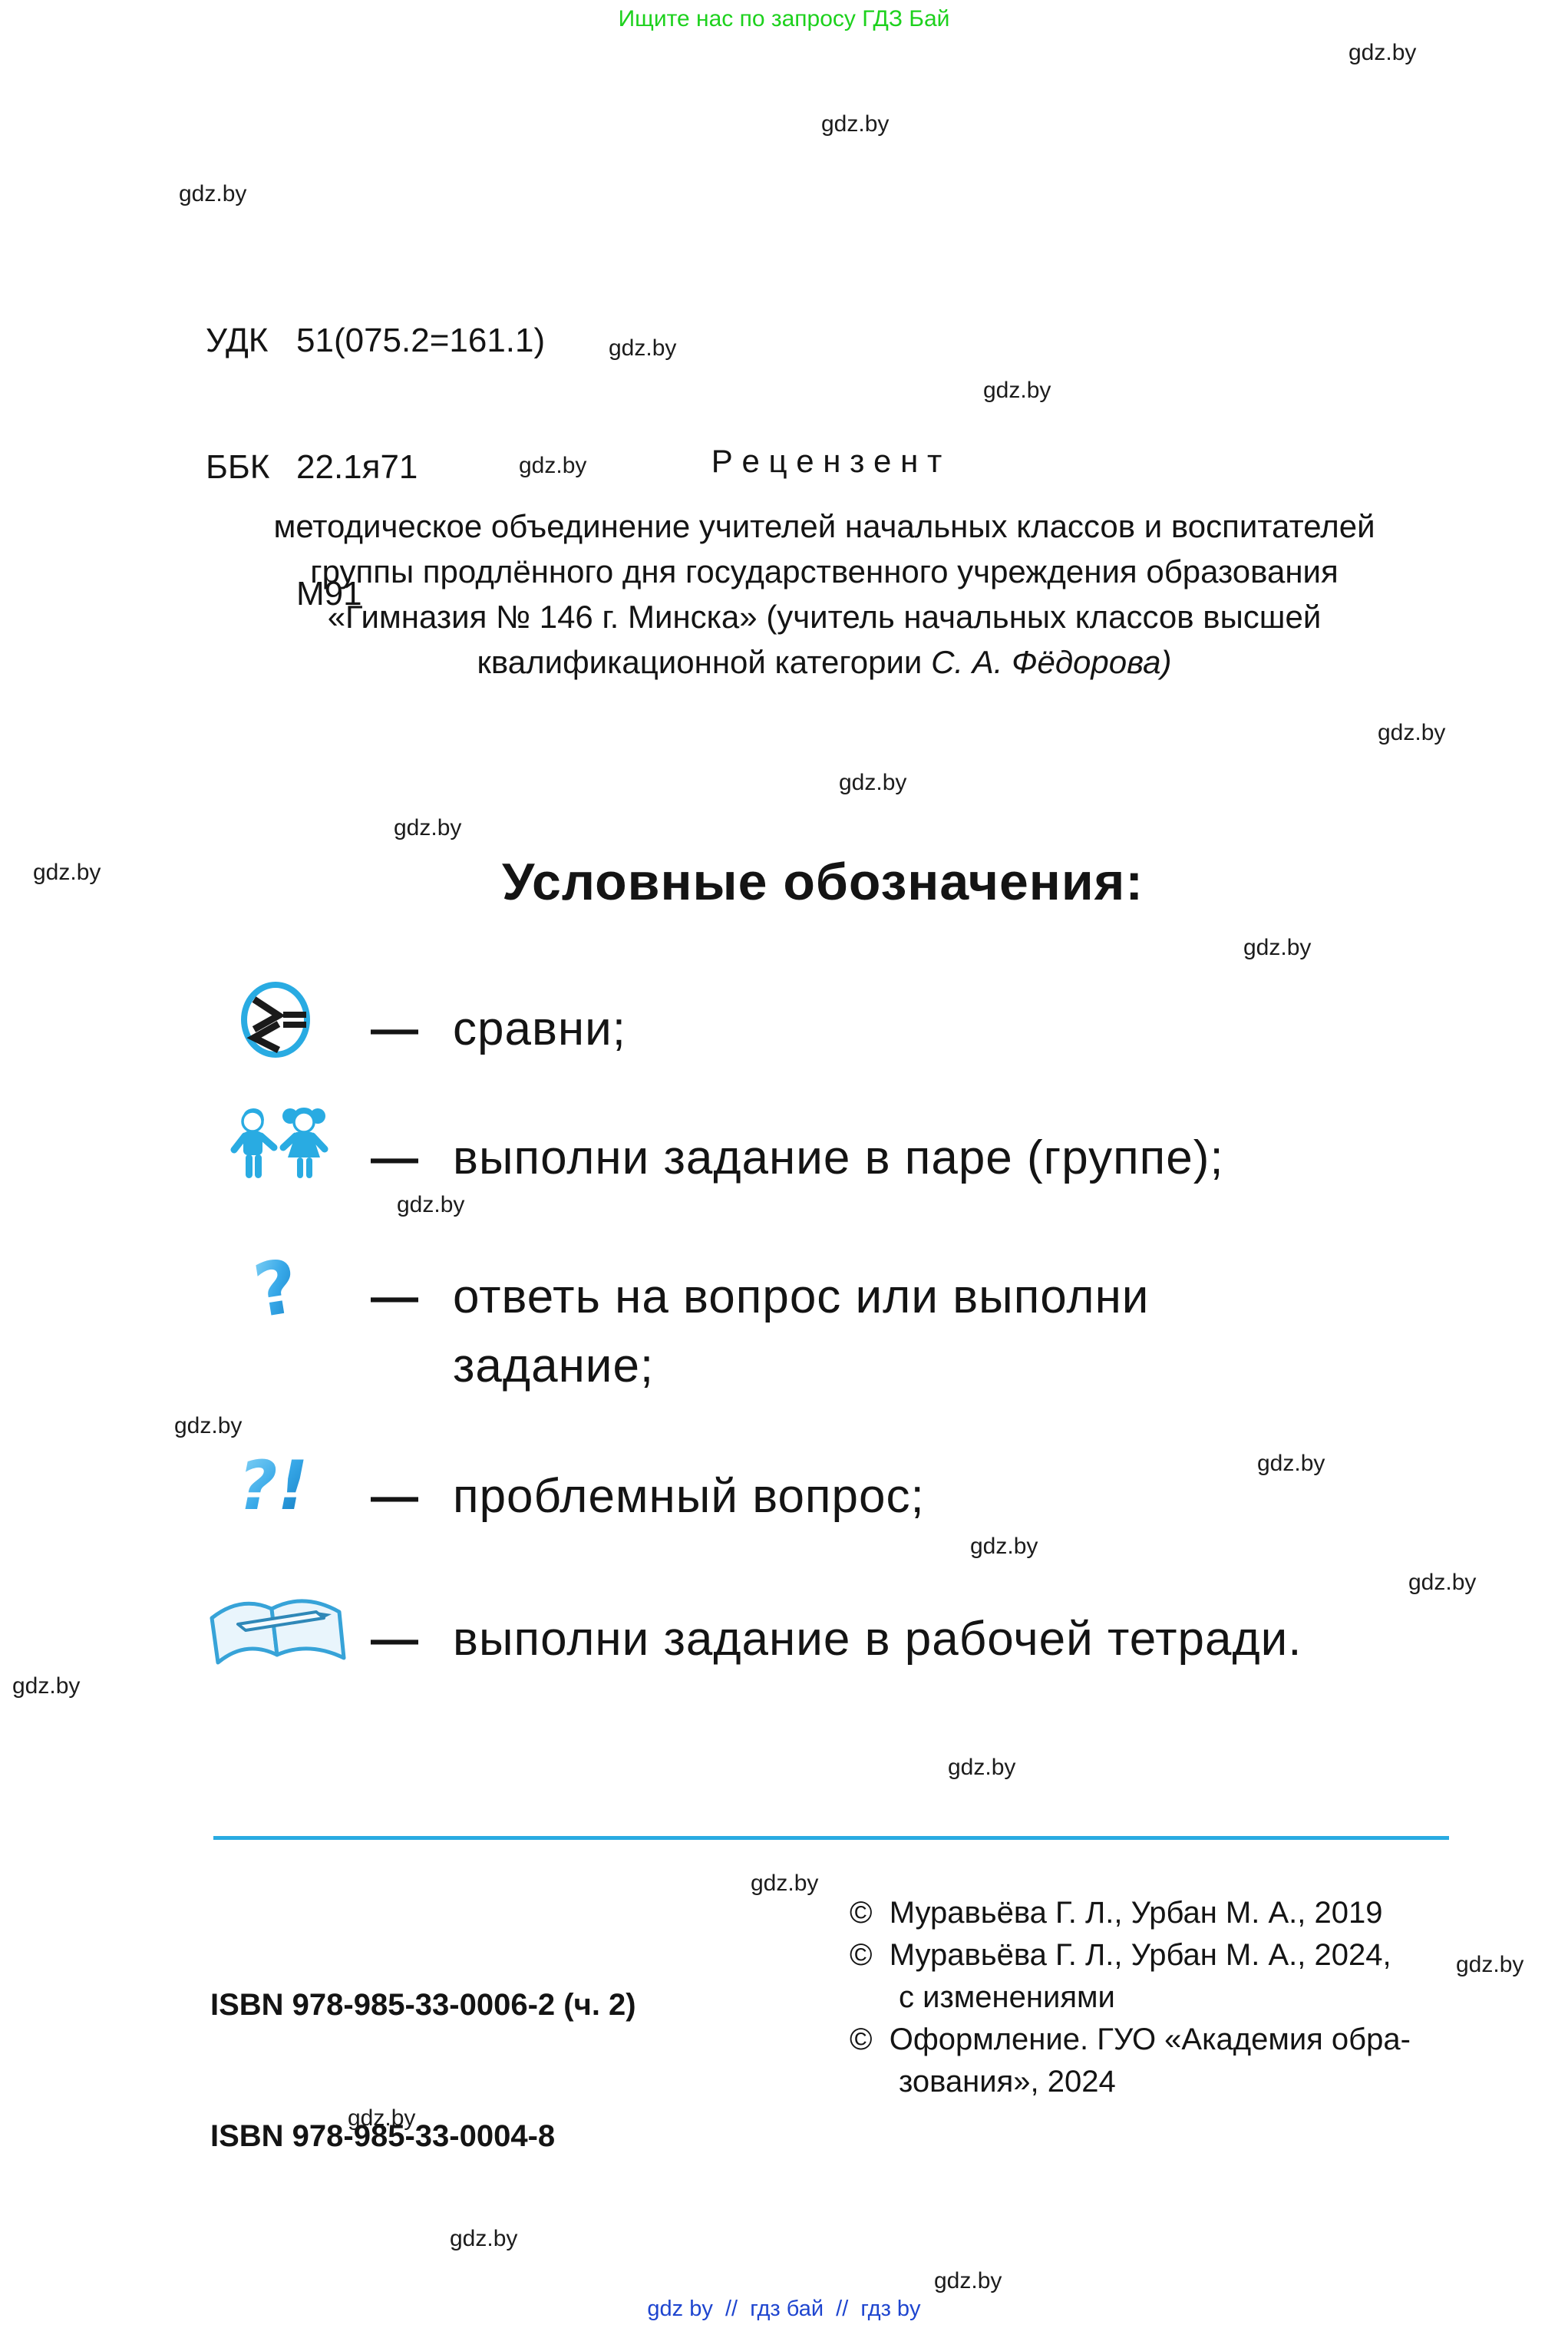 The image size is (1568, 2338). Describe the element at coordinates (760, 1332) in the screenshot. I see `legend-item: — ответь на вопрос или выполни задание;` at that location.